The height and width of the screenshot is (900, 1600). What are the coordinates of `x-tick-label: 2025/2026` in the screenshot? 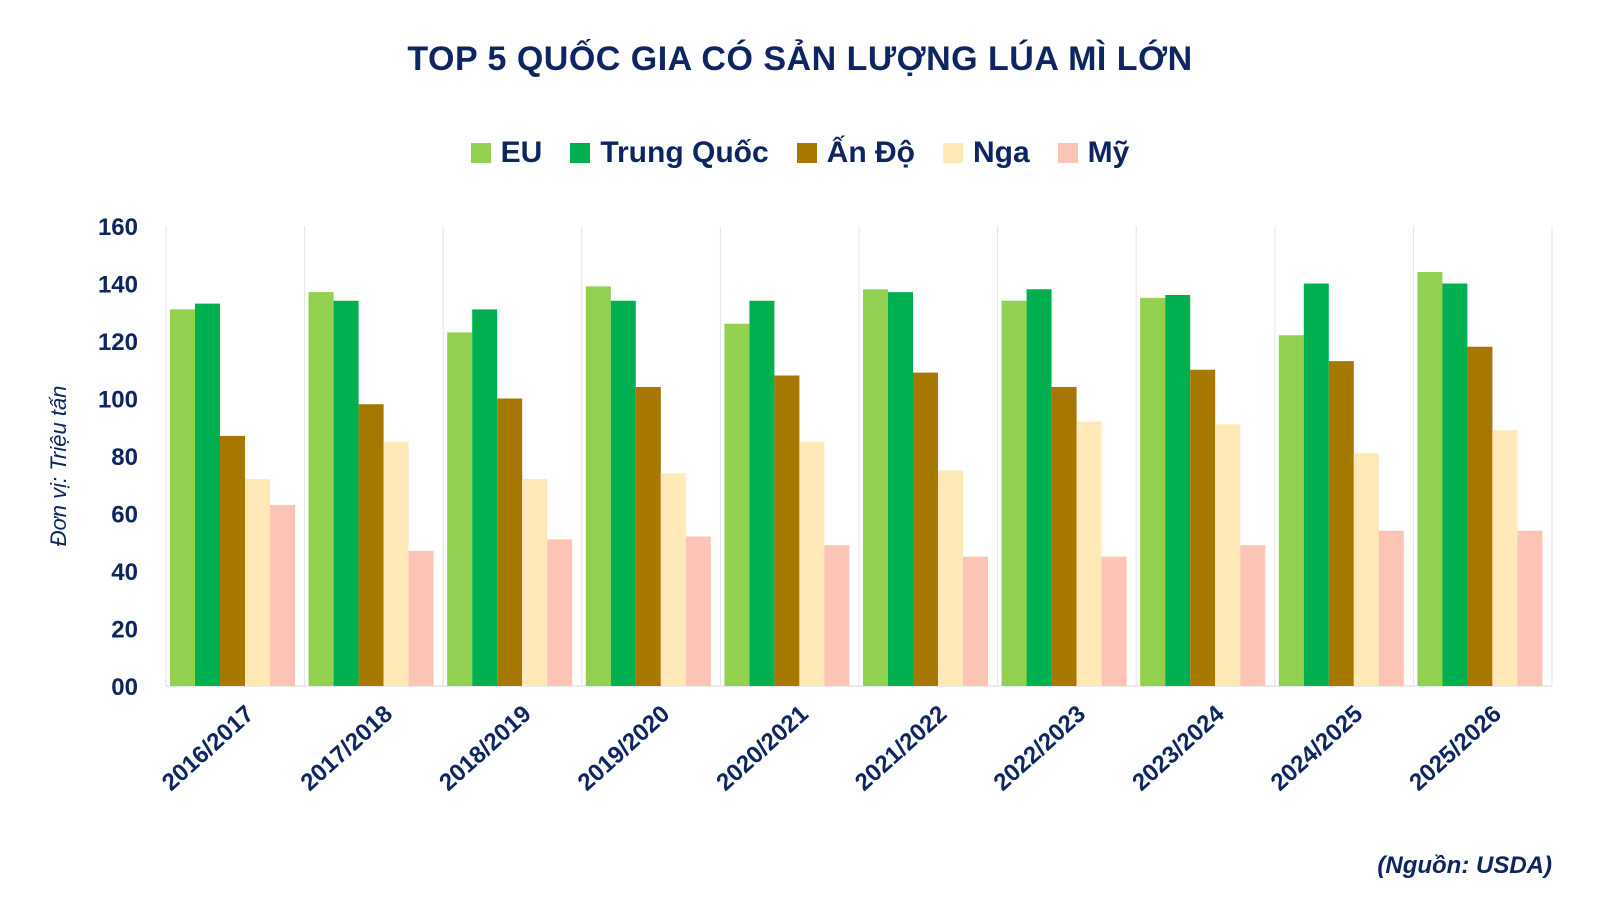 It's located at (1455, 748).